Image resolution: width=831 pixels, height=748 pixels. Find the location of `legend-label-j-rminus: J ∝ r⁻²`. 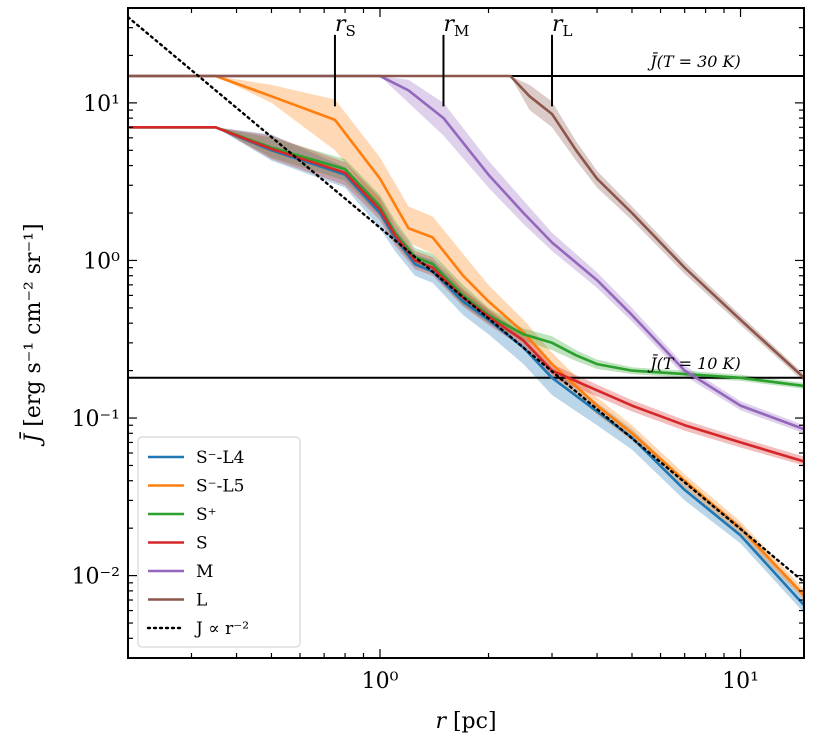

legend-label-j-rminus: J ∝ r⁻² is located at coordinates (221, 629).